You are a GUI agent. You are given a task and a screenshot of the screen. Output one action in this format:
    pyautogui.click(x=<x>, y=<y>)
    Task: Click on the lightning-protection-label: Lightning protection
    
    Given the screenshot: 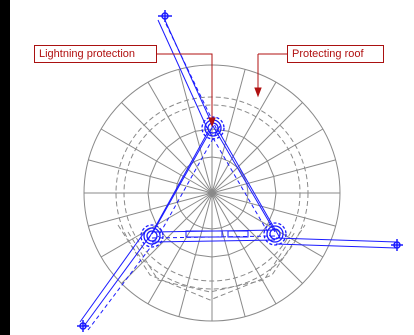 What is the action you would take?
    pyautogui.click(x=95, y=54)
    